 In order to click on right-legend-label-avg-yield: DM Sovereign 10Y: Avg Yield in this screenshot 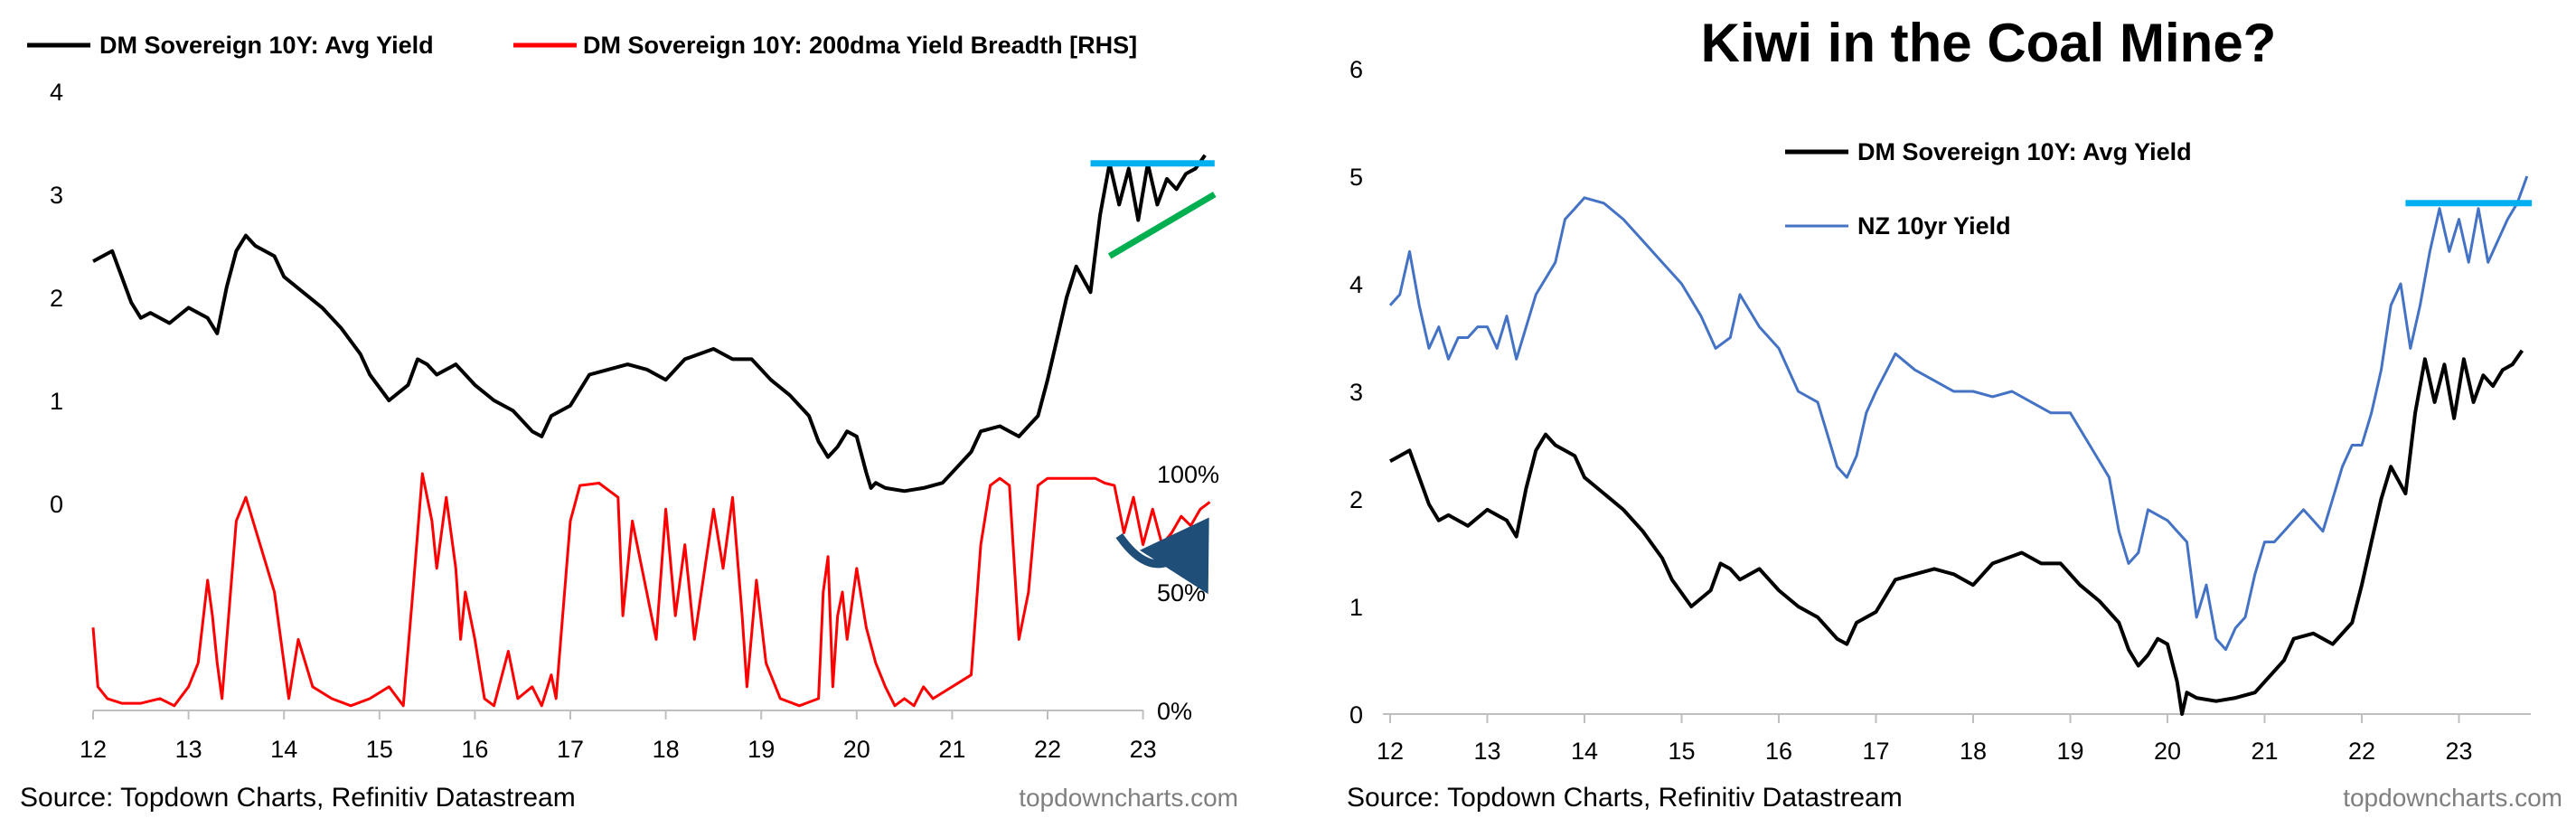, I will do `click(2025, 151)`.